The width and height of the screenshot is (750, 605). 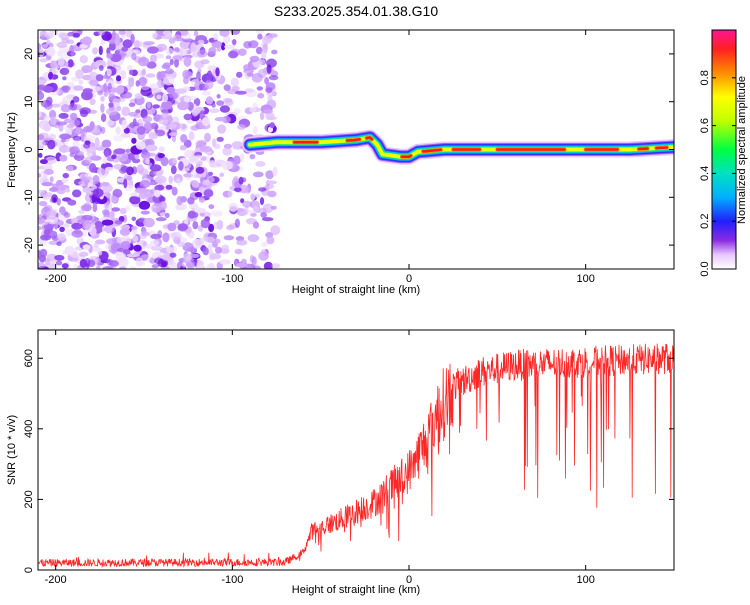 I want to click on spectrogram-ytick-label: 10, so click(x=29, y=102).